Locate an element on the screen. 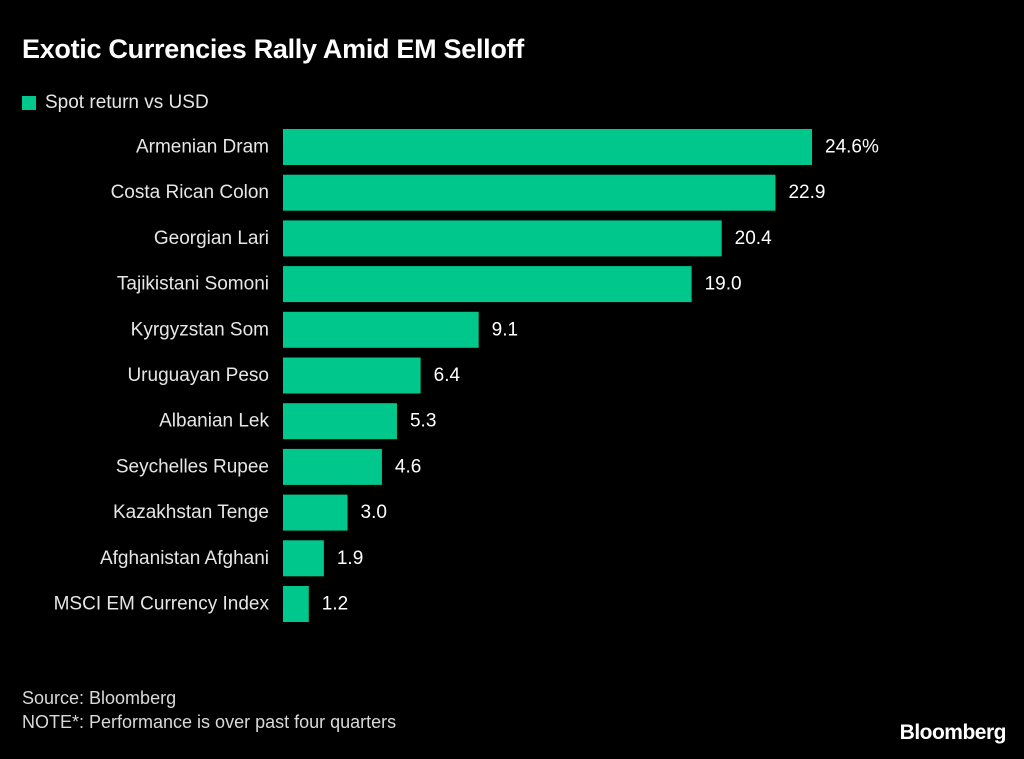  category-label: Armenian Dram is located at coordinates (202, 147).